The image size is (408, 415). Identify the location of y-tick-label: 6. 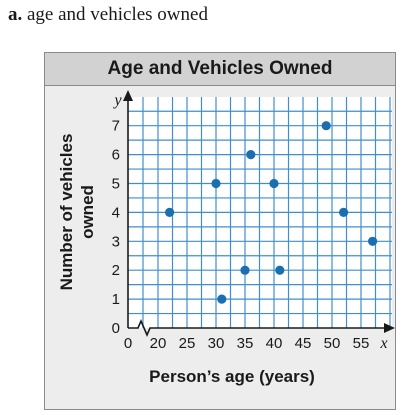
(116, 155).